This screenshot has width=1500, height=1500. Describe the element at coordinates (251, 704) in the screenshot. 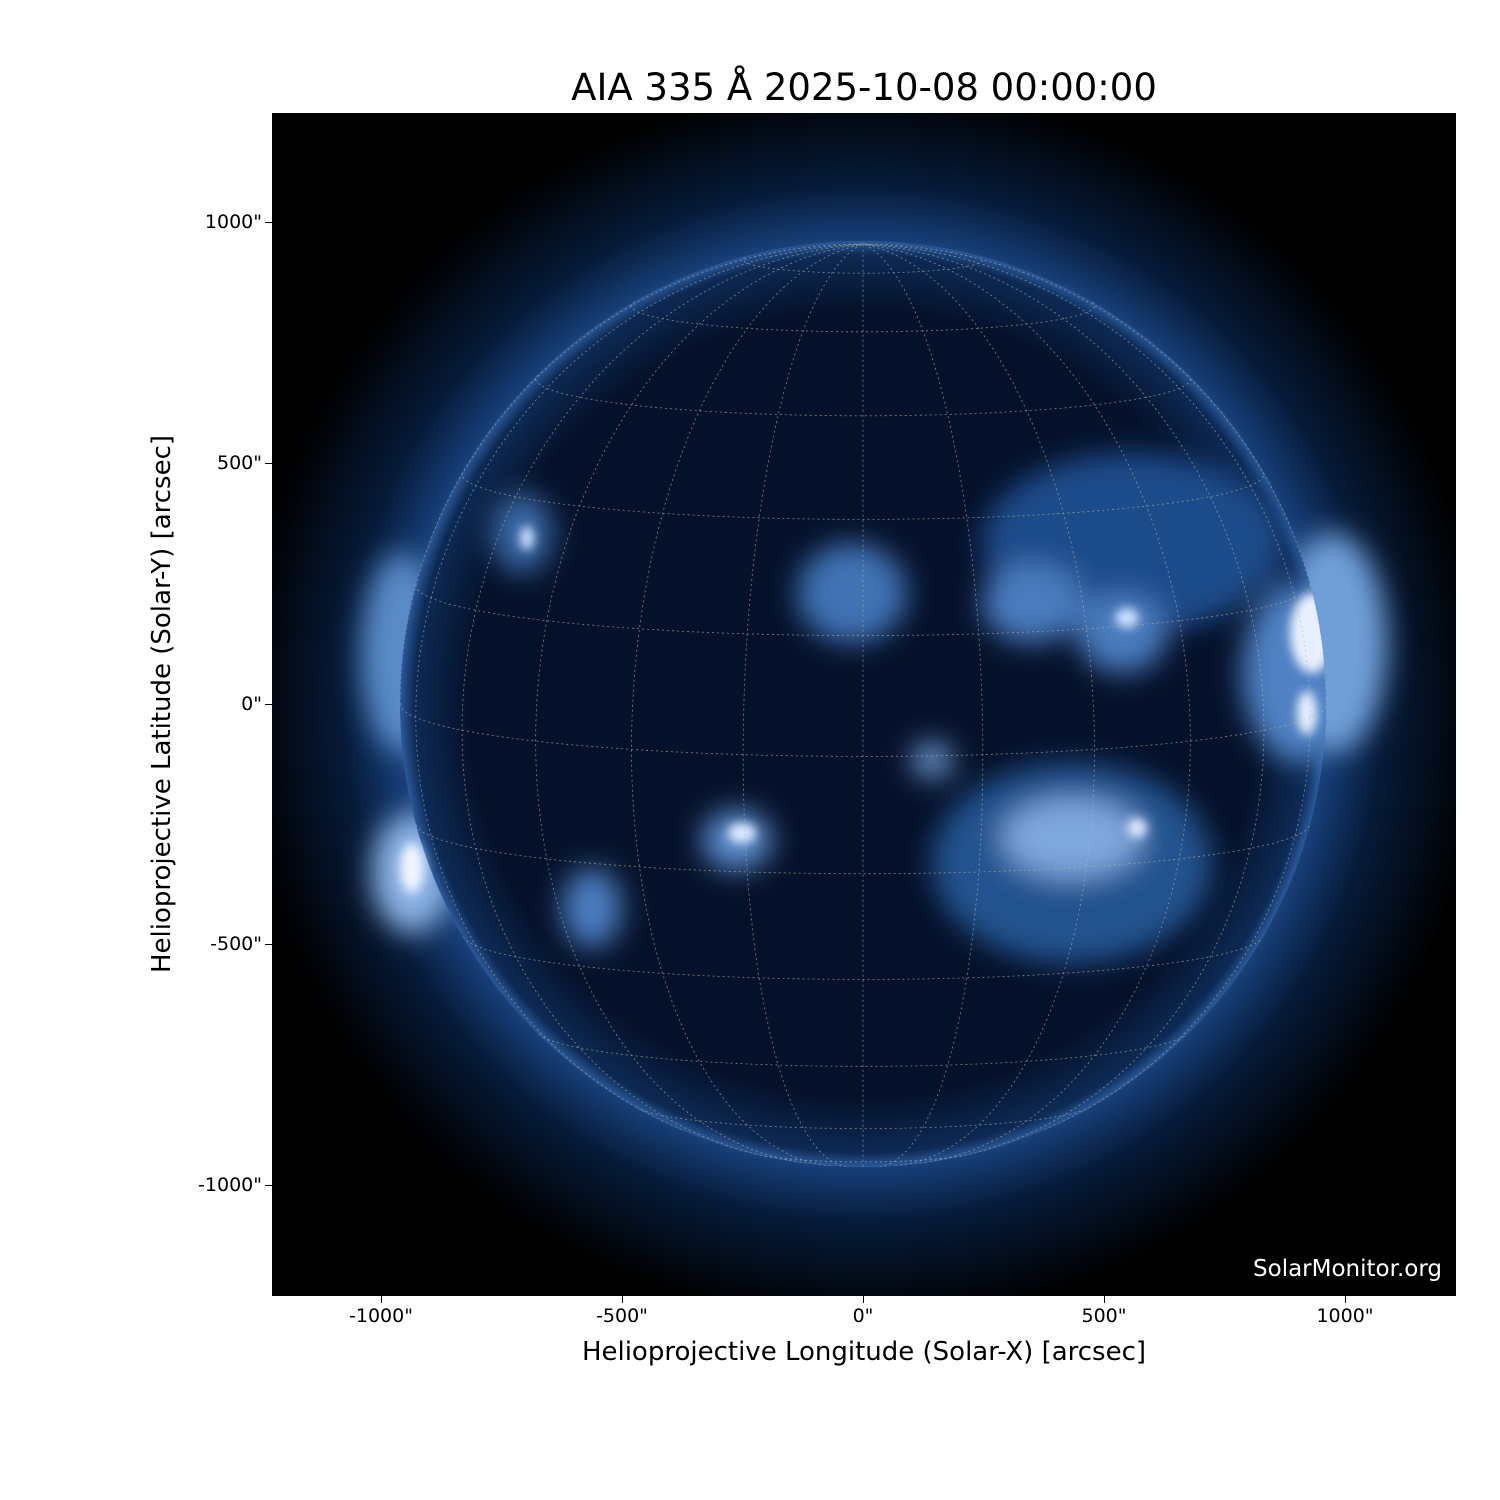

I see `y-tick: 0"` at that location.